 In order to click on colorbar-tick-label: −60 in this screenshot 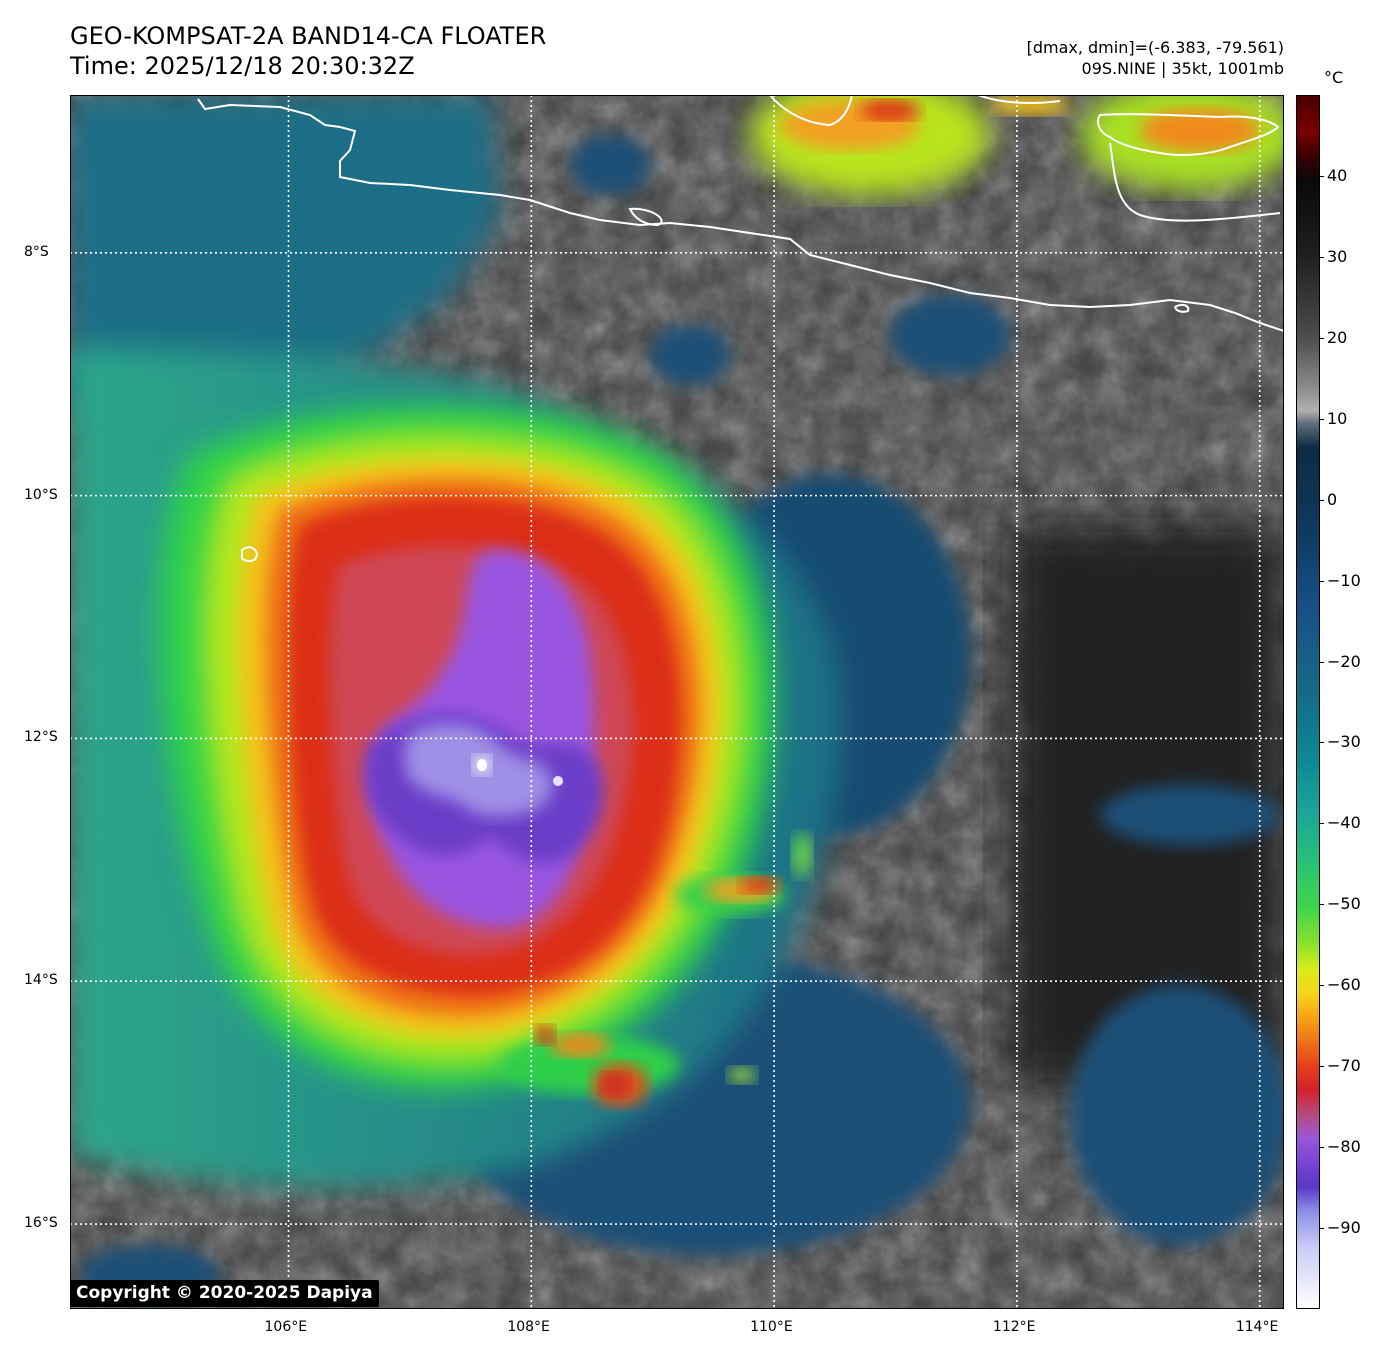, I will do `click(1344, 985)`.